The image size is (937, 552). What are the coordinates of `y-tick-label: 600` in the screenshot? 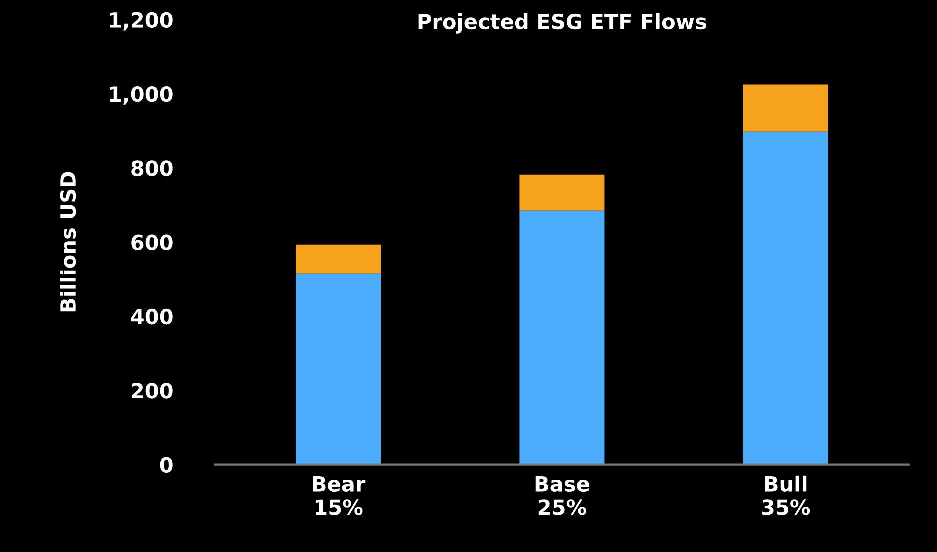 It's located at (152, 242).